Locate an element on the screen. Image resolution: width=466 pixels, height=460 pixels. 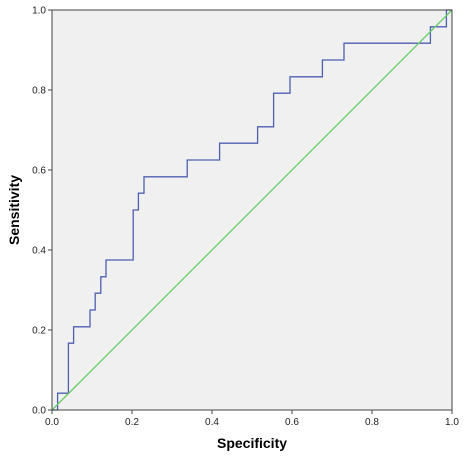
y-tick-label: 1.0 is located at coordinates (39, 11).